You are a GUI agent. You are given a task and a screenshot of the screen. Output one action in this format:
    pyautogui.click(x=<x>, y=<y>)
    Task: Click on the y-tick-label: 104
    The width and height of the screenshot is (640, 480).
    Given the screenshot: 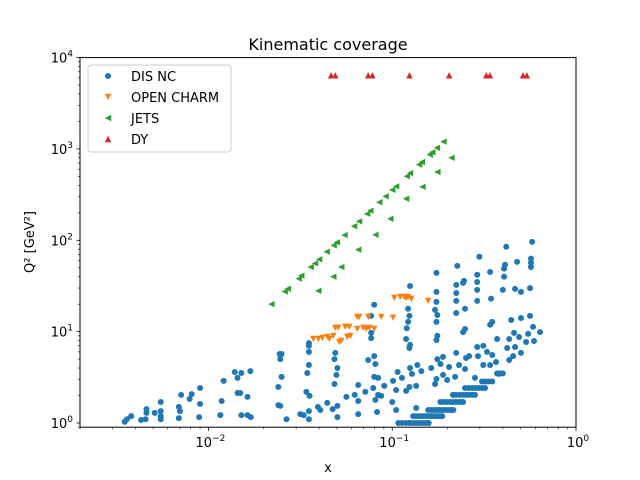 What is the action you would take?
    pyautogui.click(x=62, y=58)
    